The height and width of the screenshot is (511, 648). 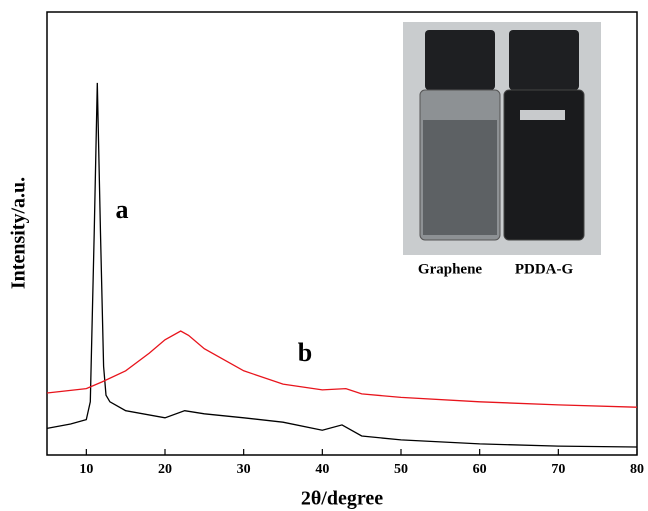 What do you see at coordinates (86, 469) in the screenshot?
I see `x-tick-label: 10` at bounding box center [86, 469].